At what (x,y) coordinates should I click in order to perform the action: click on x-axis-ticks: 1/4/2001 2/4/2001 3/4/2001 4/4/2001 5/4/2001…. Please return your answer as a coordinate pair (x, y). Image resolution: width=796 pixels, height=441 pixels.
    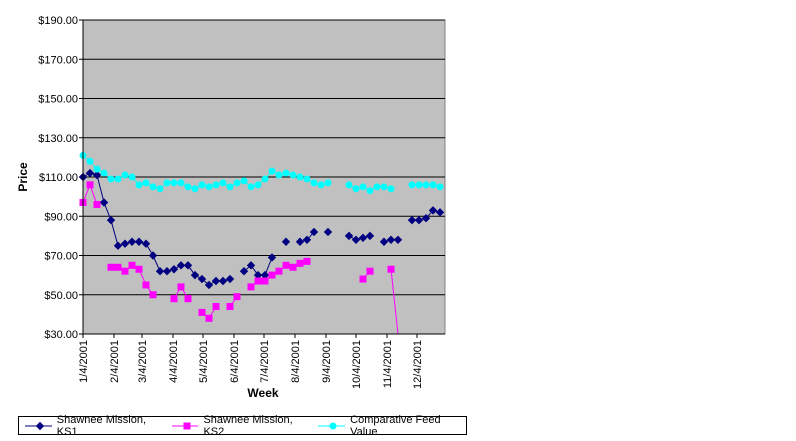
    Looking at the image, I should click on (251, 361).